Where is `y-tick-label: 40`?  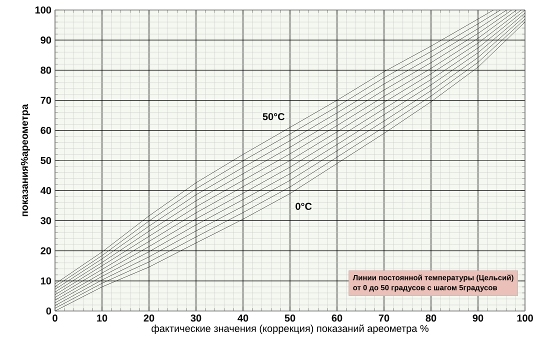 y-tick-label: 40 is located at coordinates (46, 190).